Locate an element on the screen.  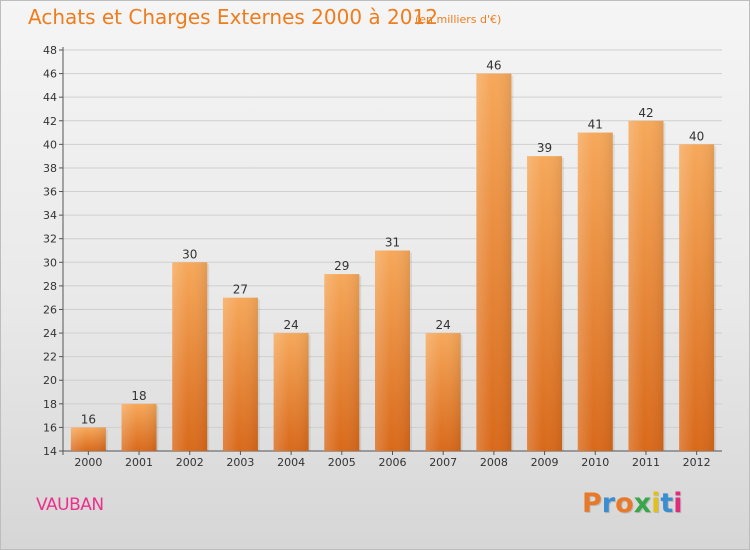
data-label: 41 is located at coordinates (595, 125).